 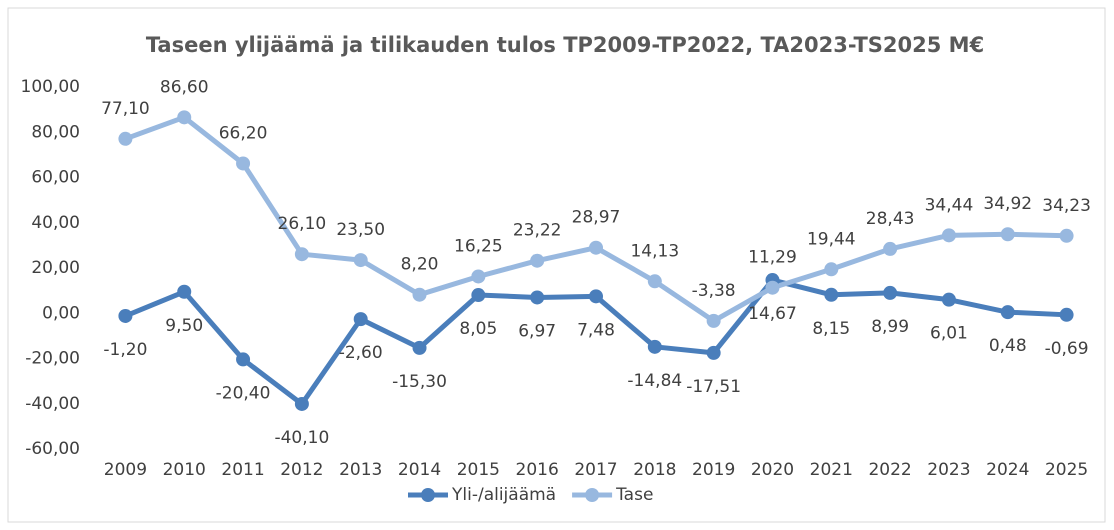 I want to click on data-label: 6,97, so click(x=537, y=331).